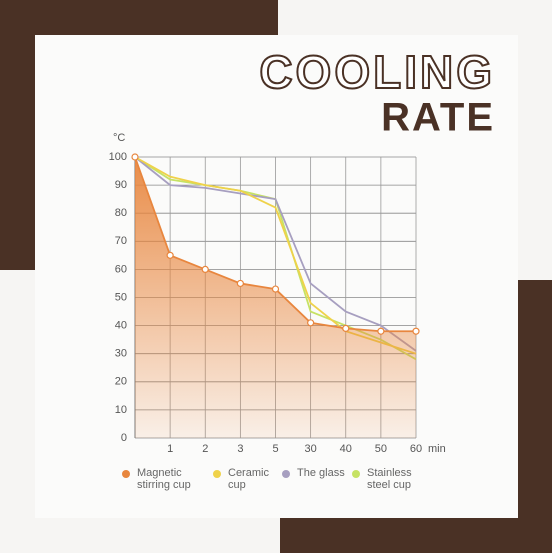  What do you see at coordinates (311, 449) in the screenshot?
I see `x-tick-label: 30` at bounding box center [311, 449].